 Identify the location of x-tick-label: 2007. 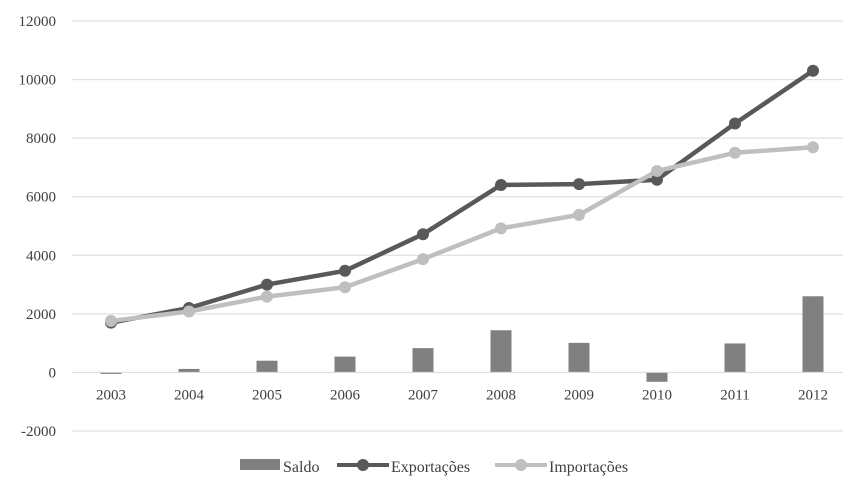
(423, 395).